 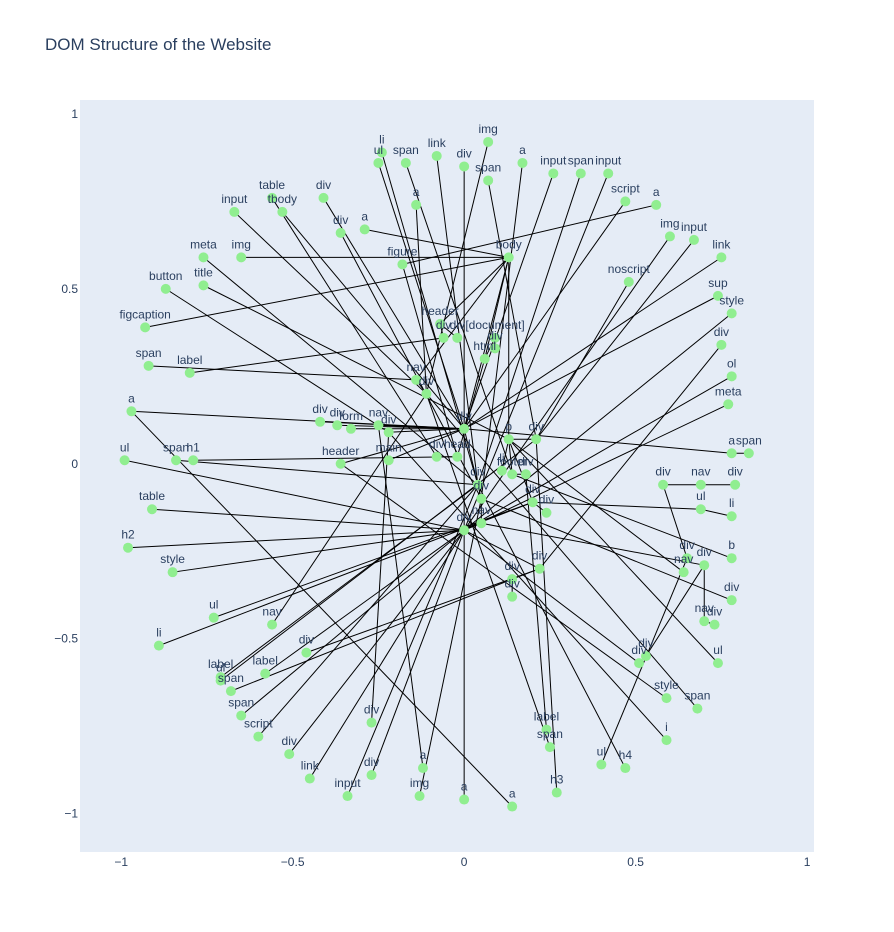 I want to click on node-label: title, so click(x=203, y=272).